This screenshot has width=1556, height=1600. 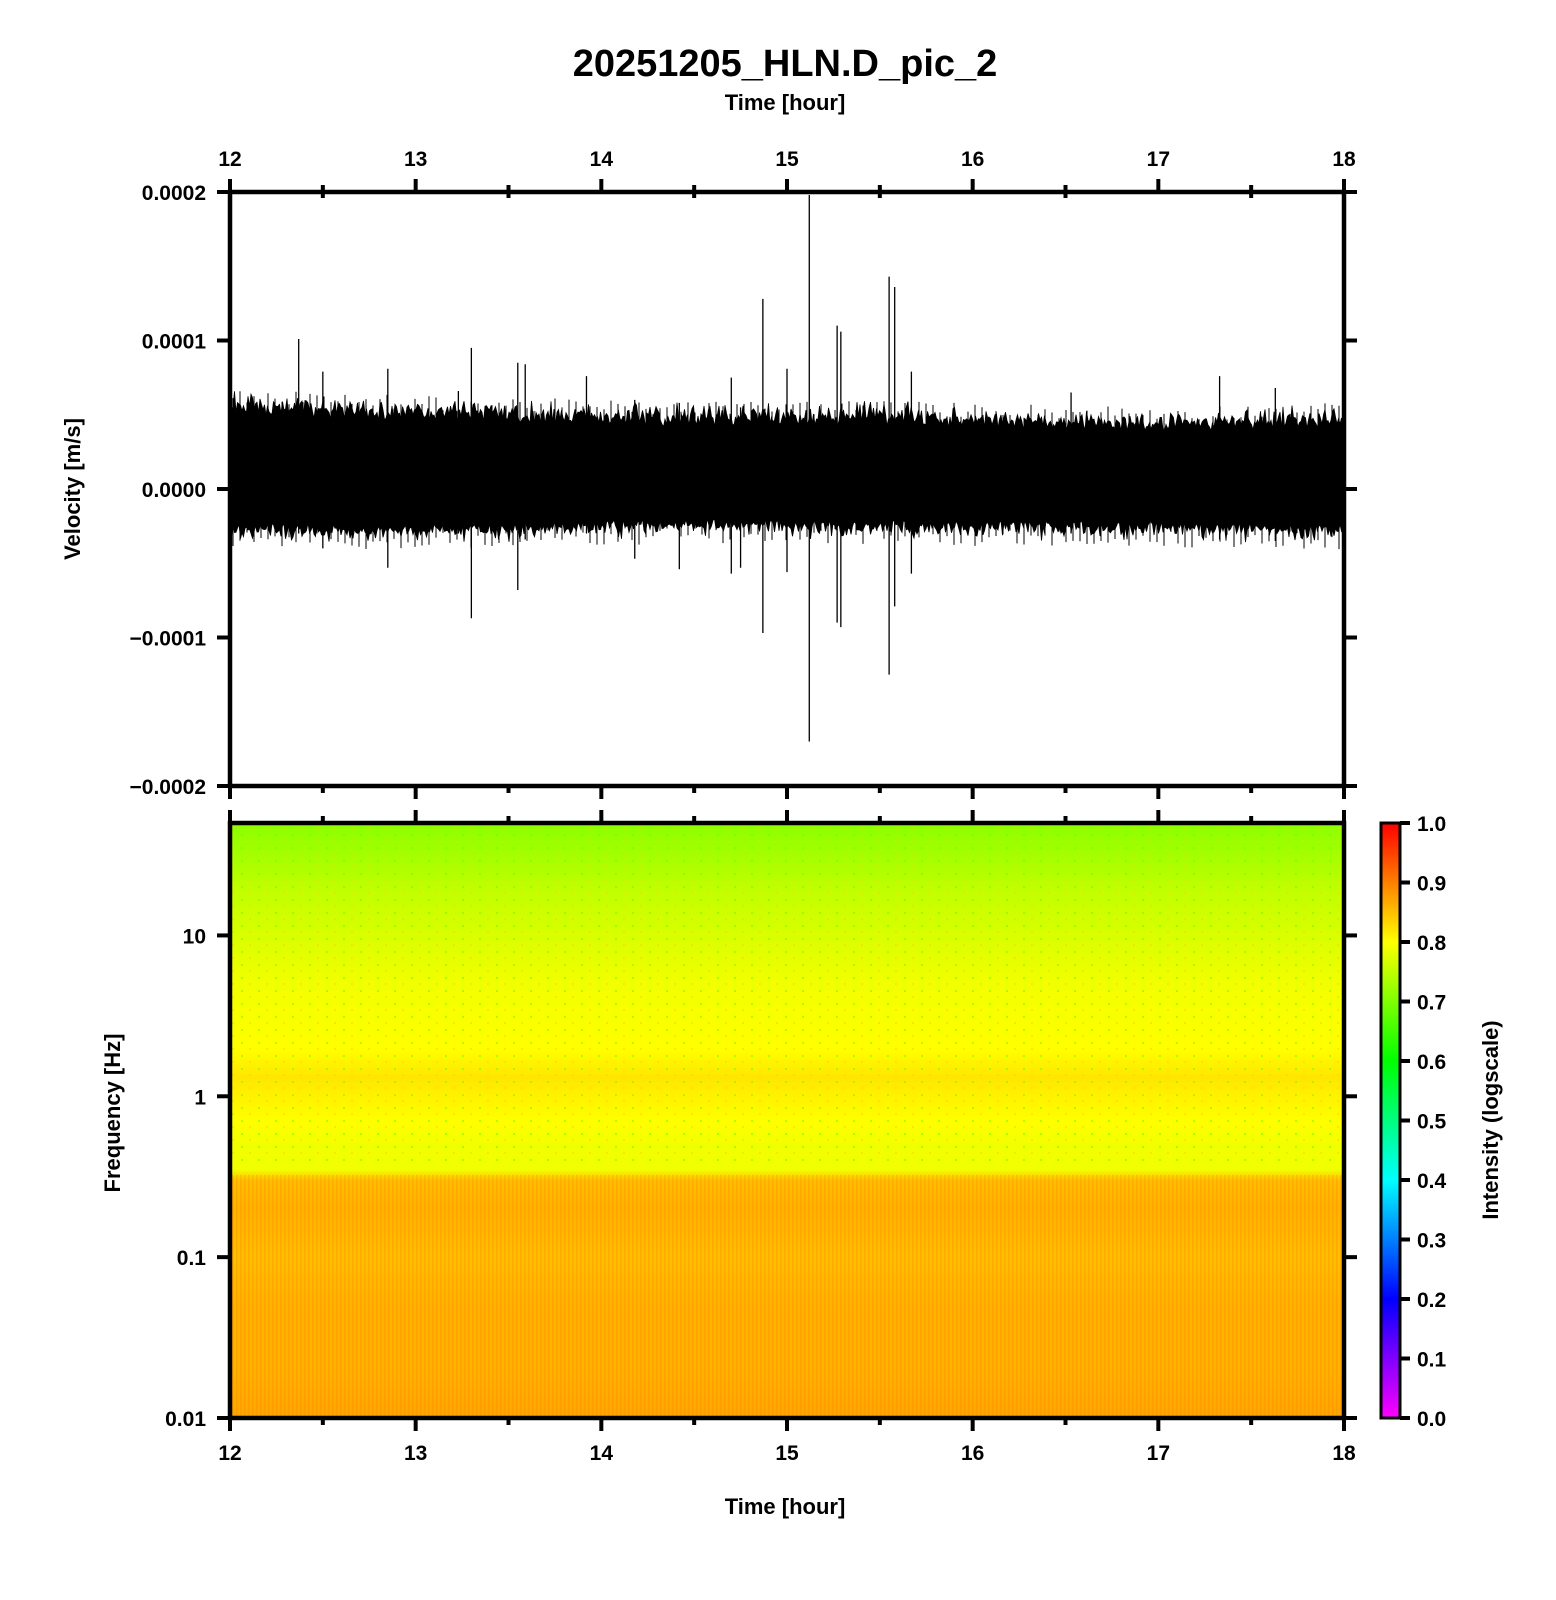 I want to click on figure-title: 20251205_HLN.D_pic_2, so click(x=785, y=64).